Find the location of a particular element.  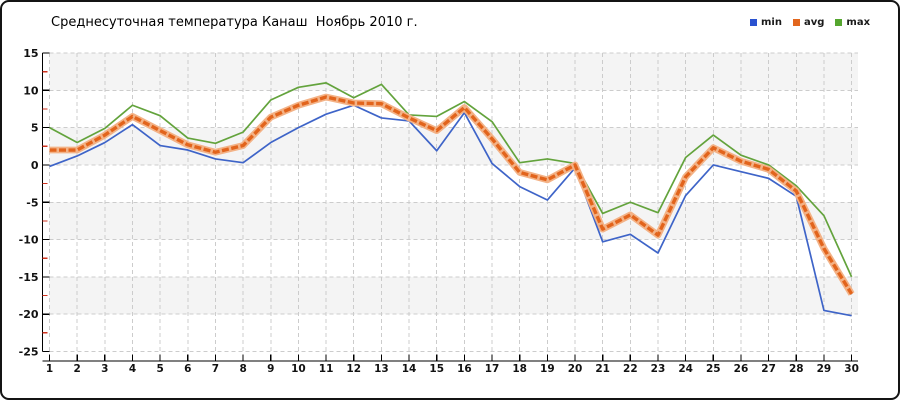

x-tick-label: 5 is located at coordinates (159, 369).